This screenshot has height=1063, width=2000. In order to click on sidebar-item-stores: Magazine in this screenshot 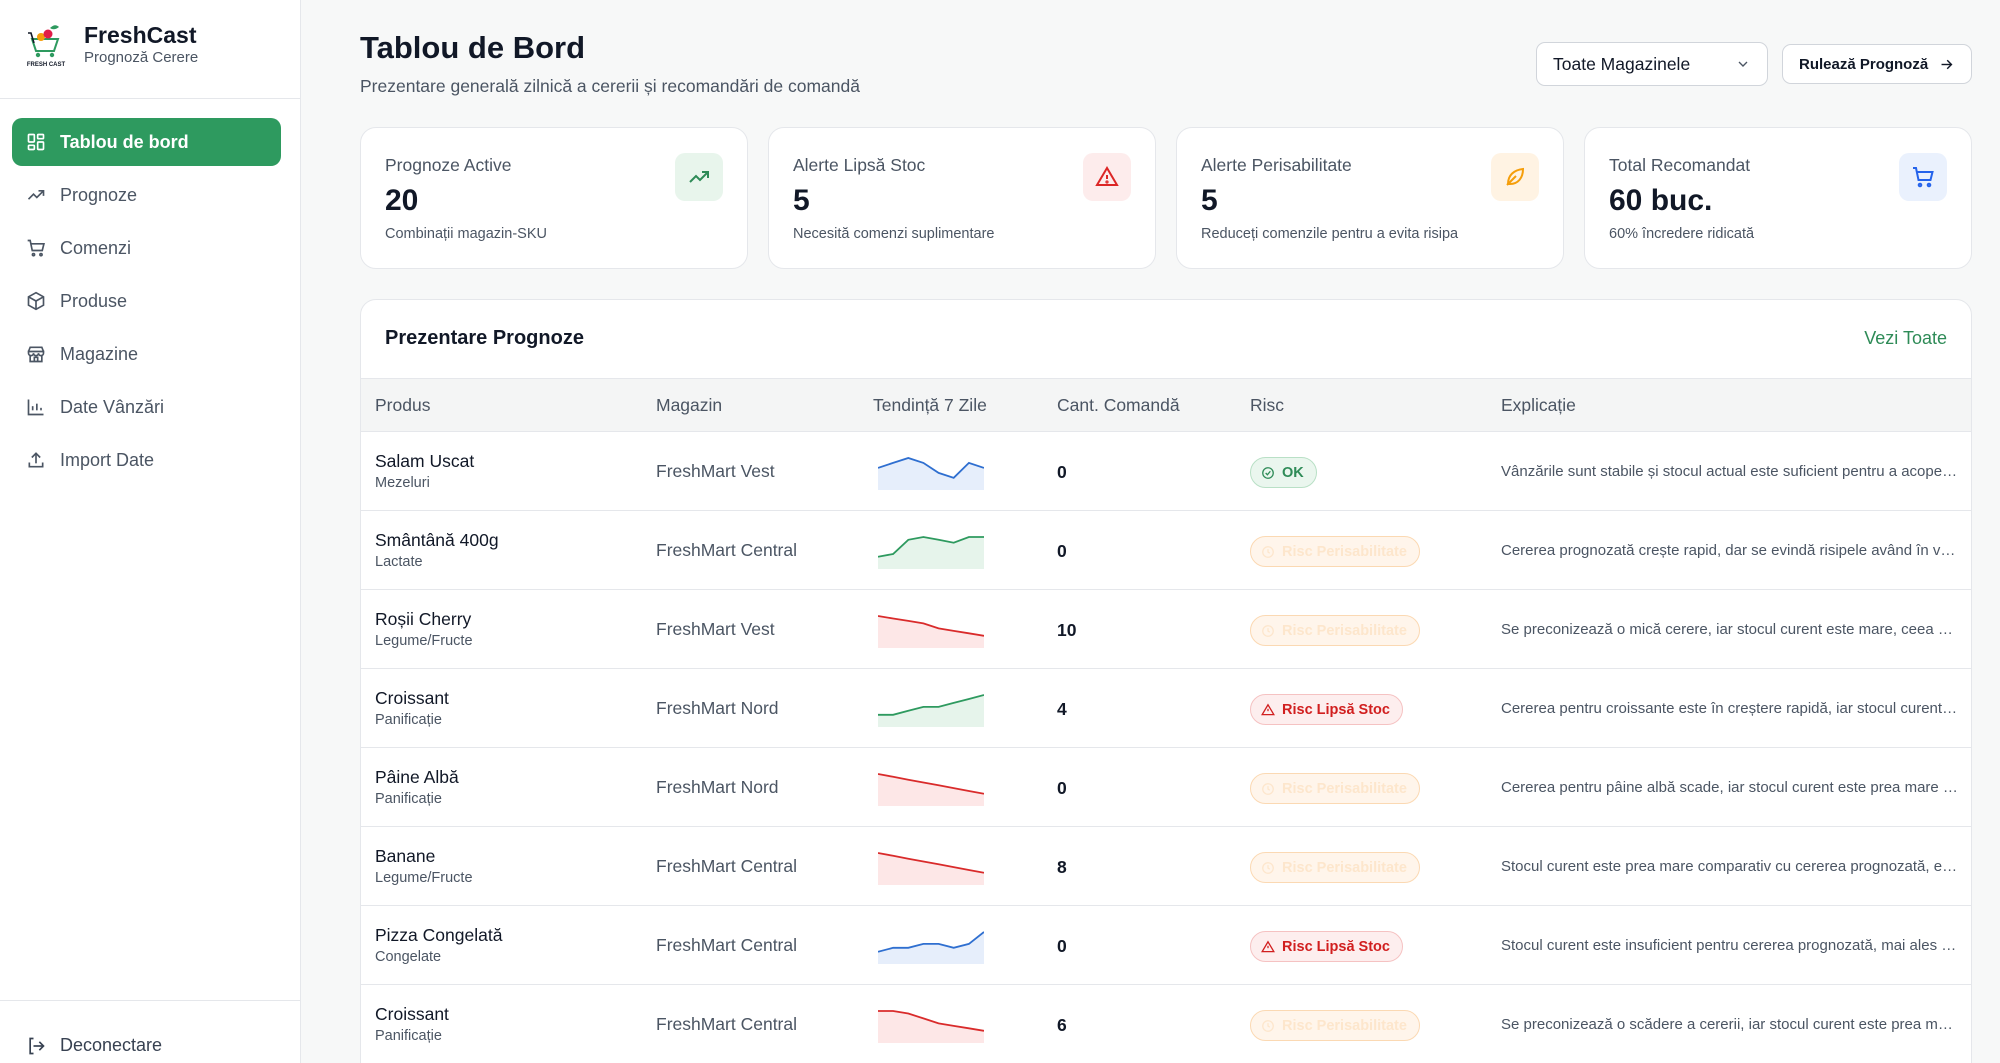, I will do `click(146, 354)`.